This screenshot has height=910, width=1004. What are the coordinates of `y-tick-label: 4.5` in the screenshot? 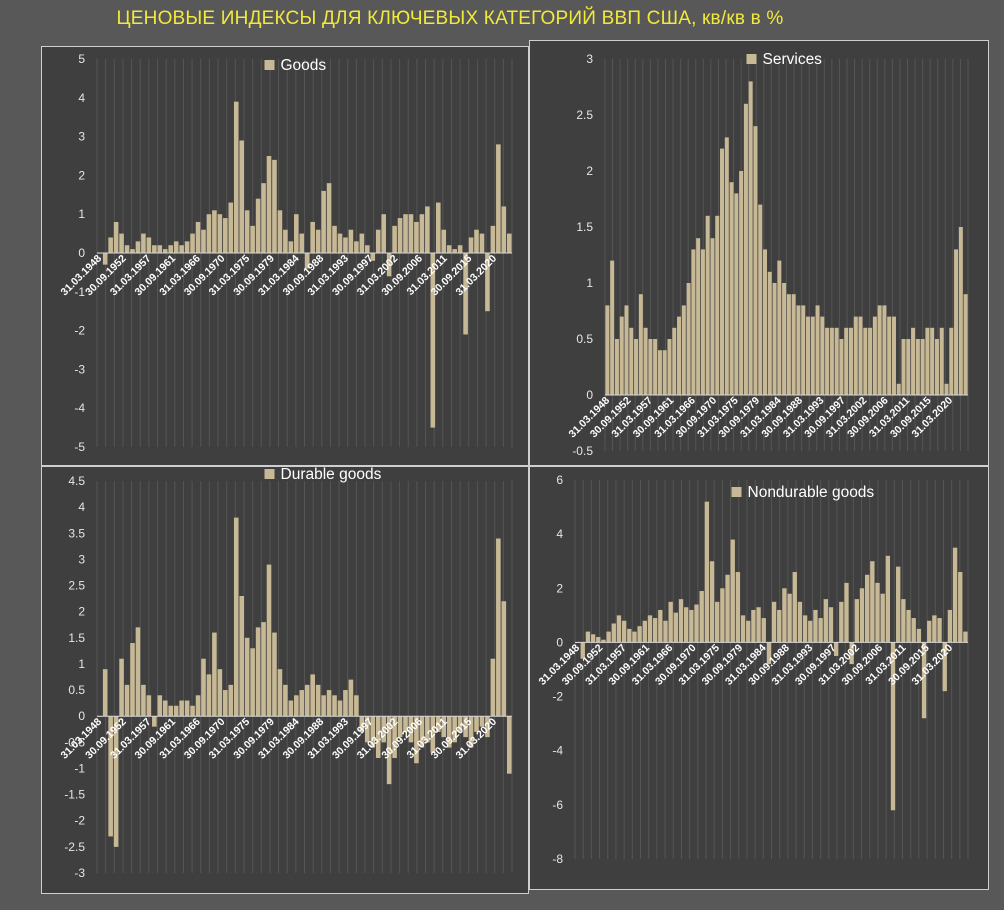 It's located at (76, 481).